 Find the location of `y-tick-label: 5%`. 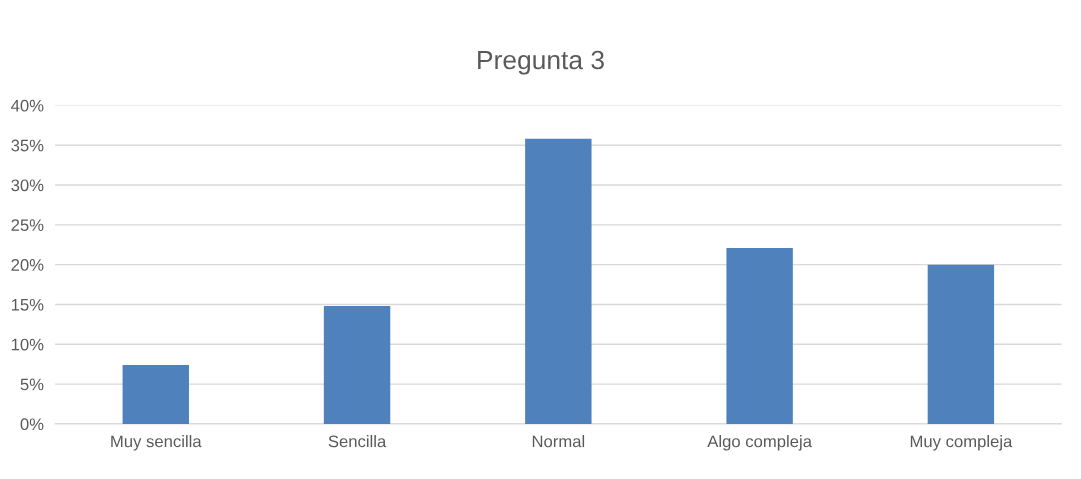

y-tick-label: 5% is located at coordinates (32, 384).